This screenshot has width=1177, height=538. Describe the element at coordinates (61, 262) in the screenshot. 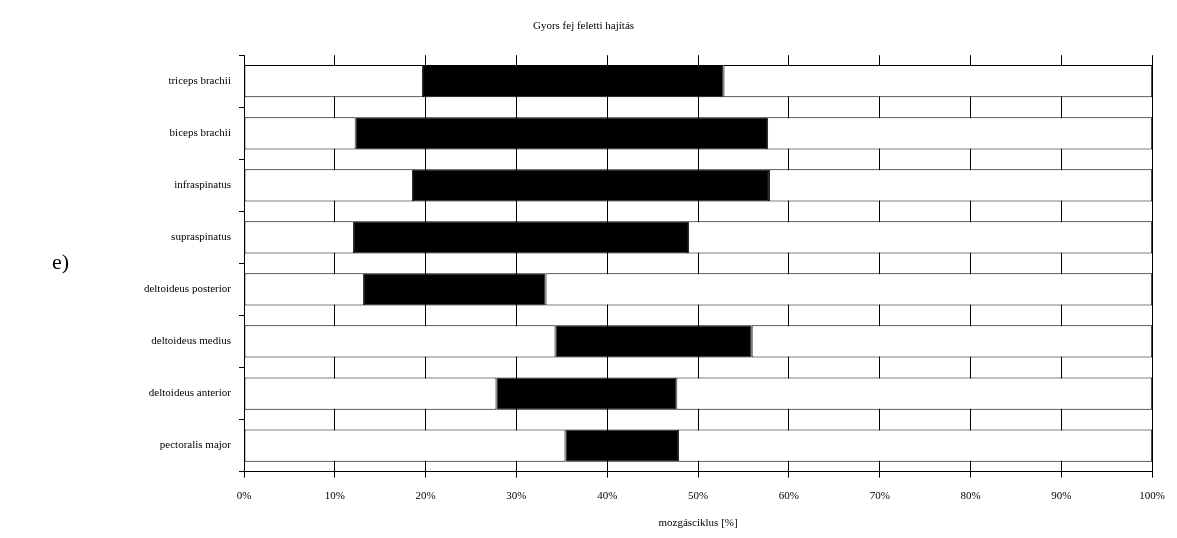

I see `text: e)` at that location.